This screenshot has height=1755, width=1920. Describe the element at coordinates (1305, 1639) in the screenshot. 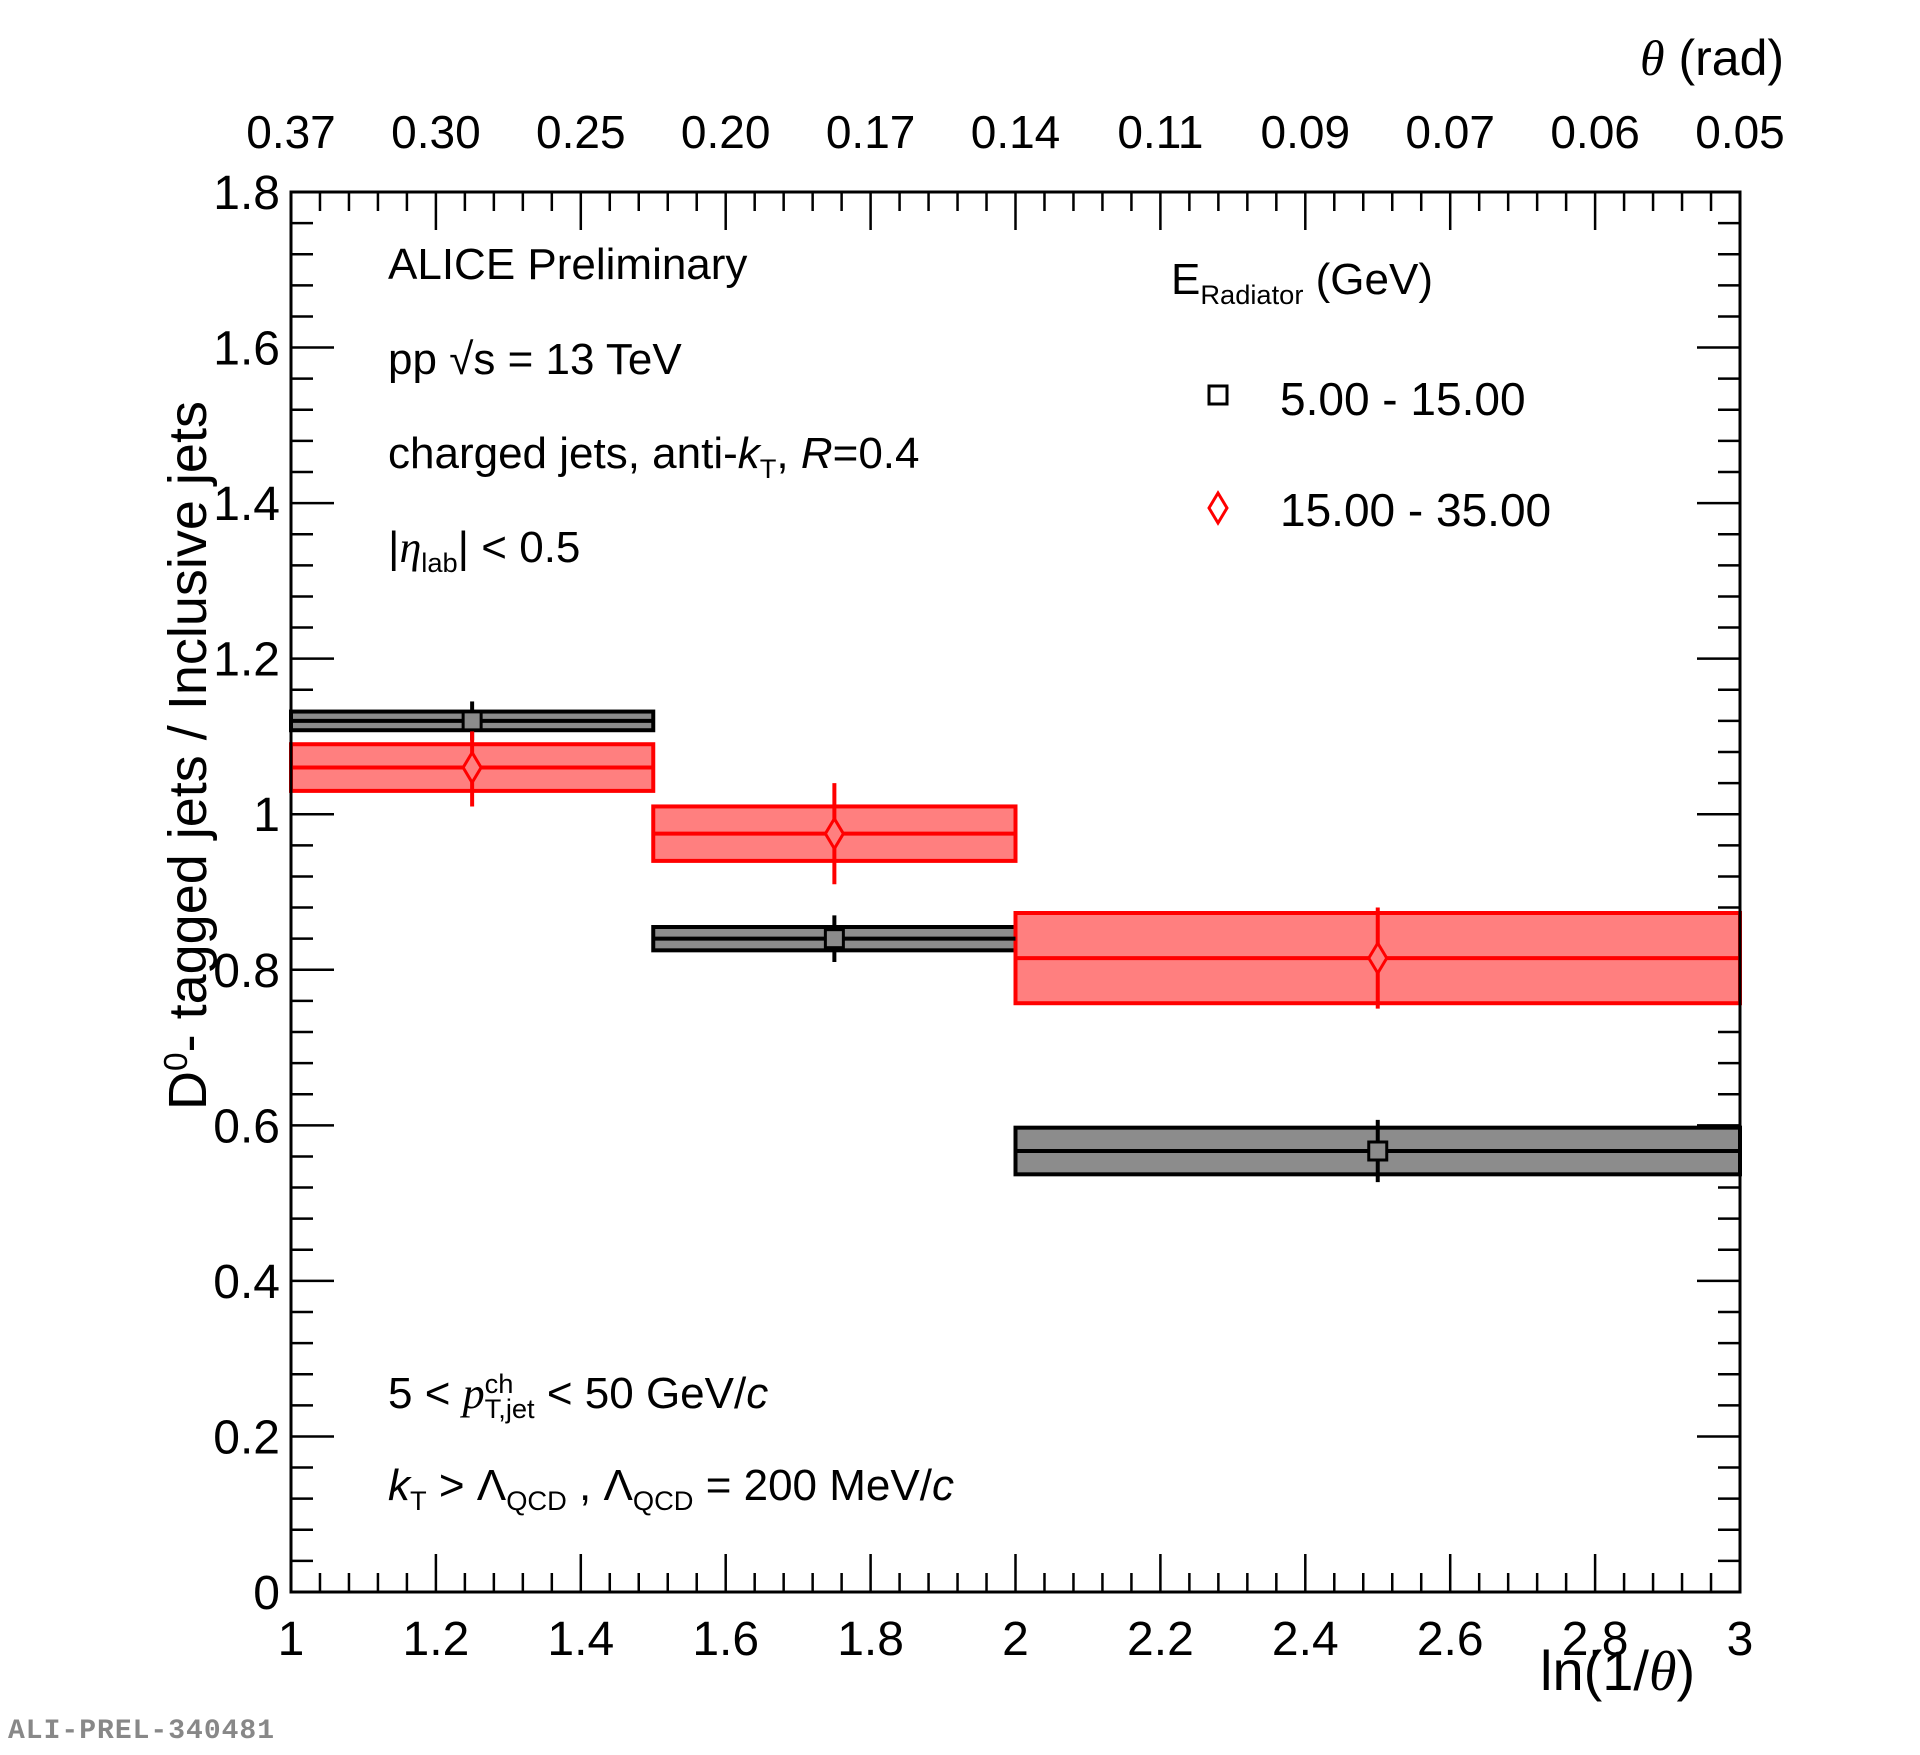

I see `x-tick-label: 2.4` at that location.